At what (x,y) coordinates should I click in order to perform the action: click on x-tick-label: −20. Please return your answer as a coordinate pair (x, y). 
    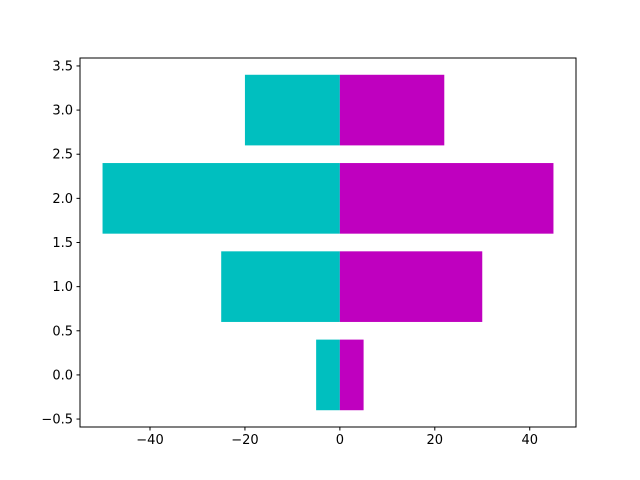
    Looking at the image, I should click on (244, 440).